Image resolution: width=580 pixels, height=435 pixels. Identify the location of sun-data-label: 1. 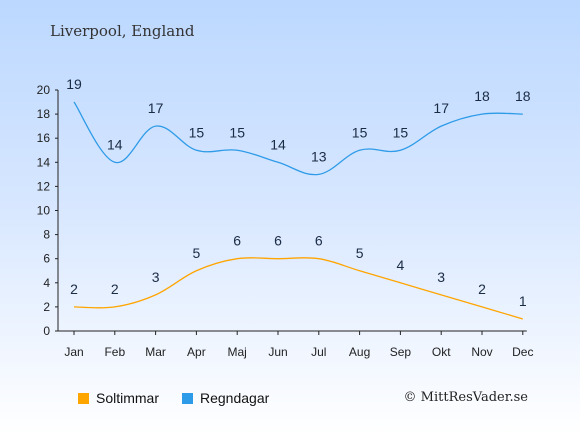
(523, 301).